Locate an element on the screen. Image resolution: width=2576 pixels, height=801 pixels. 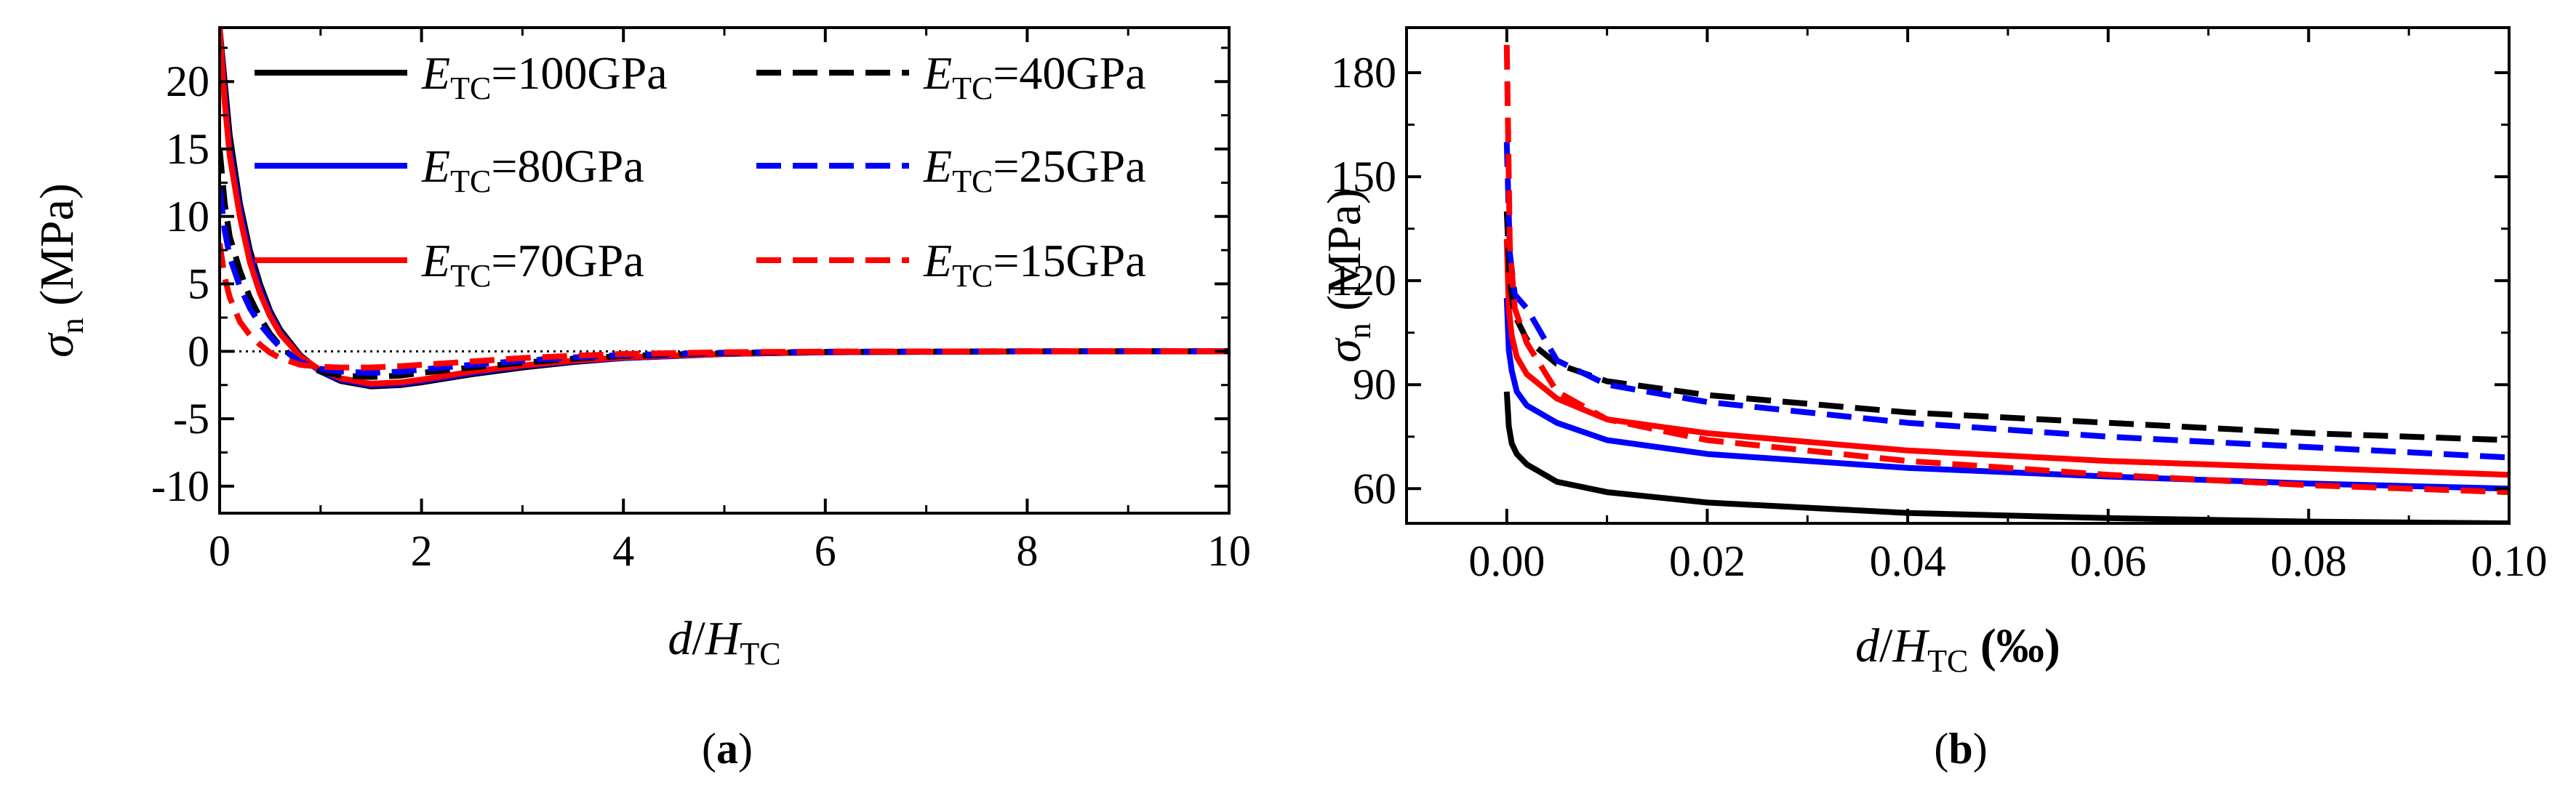
x-tick-label: 0.04 is located at coordinates (1908, 561).